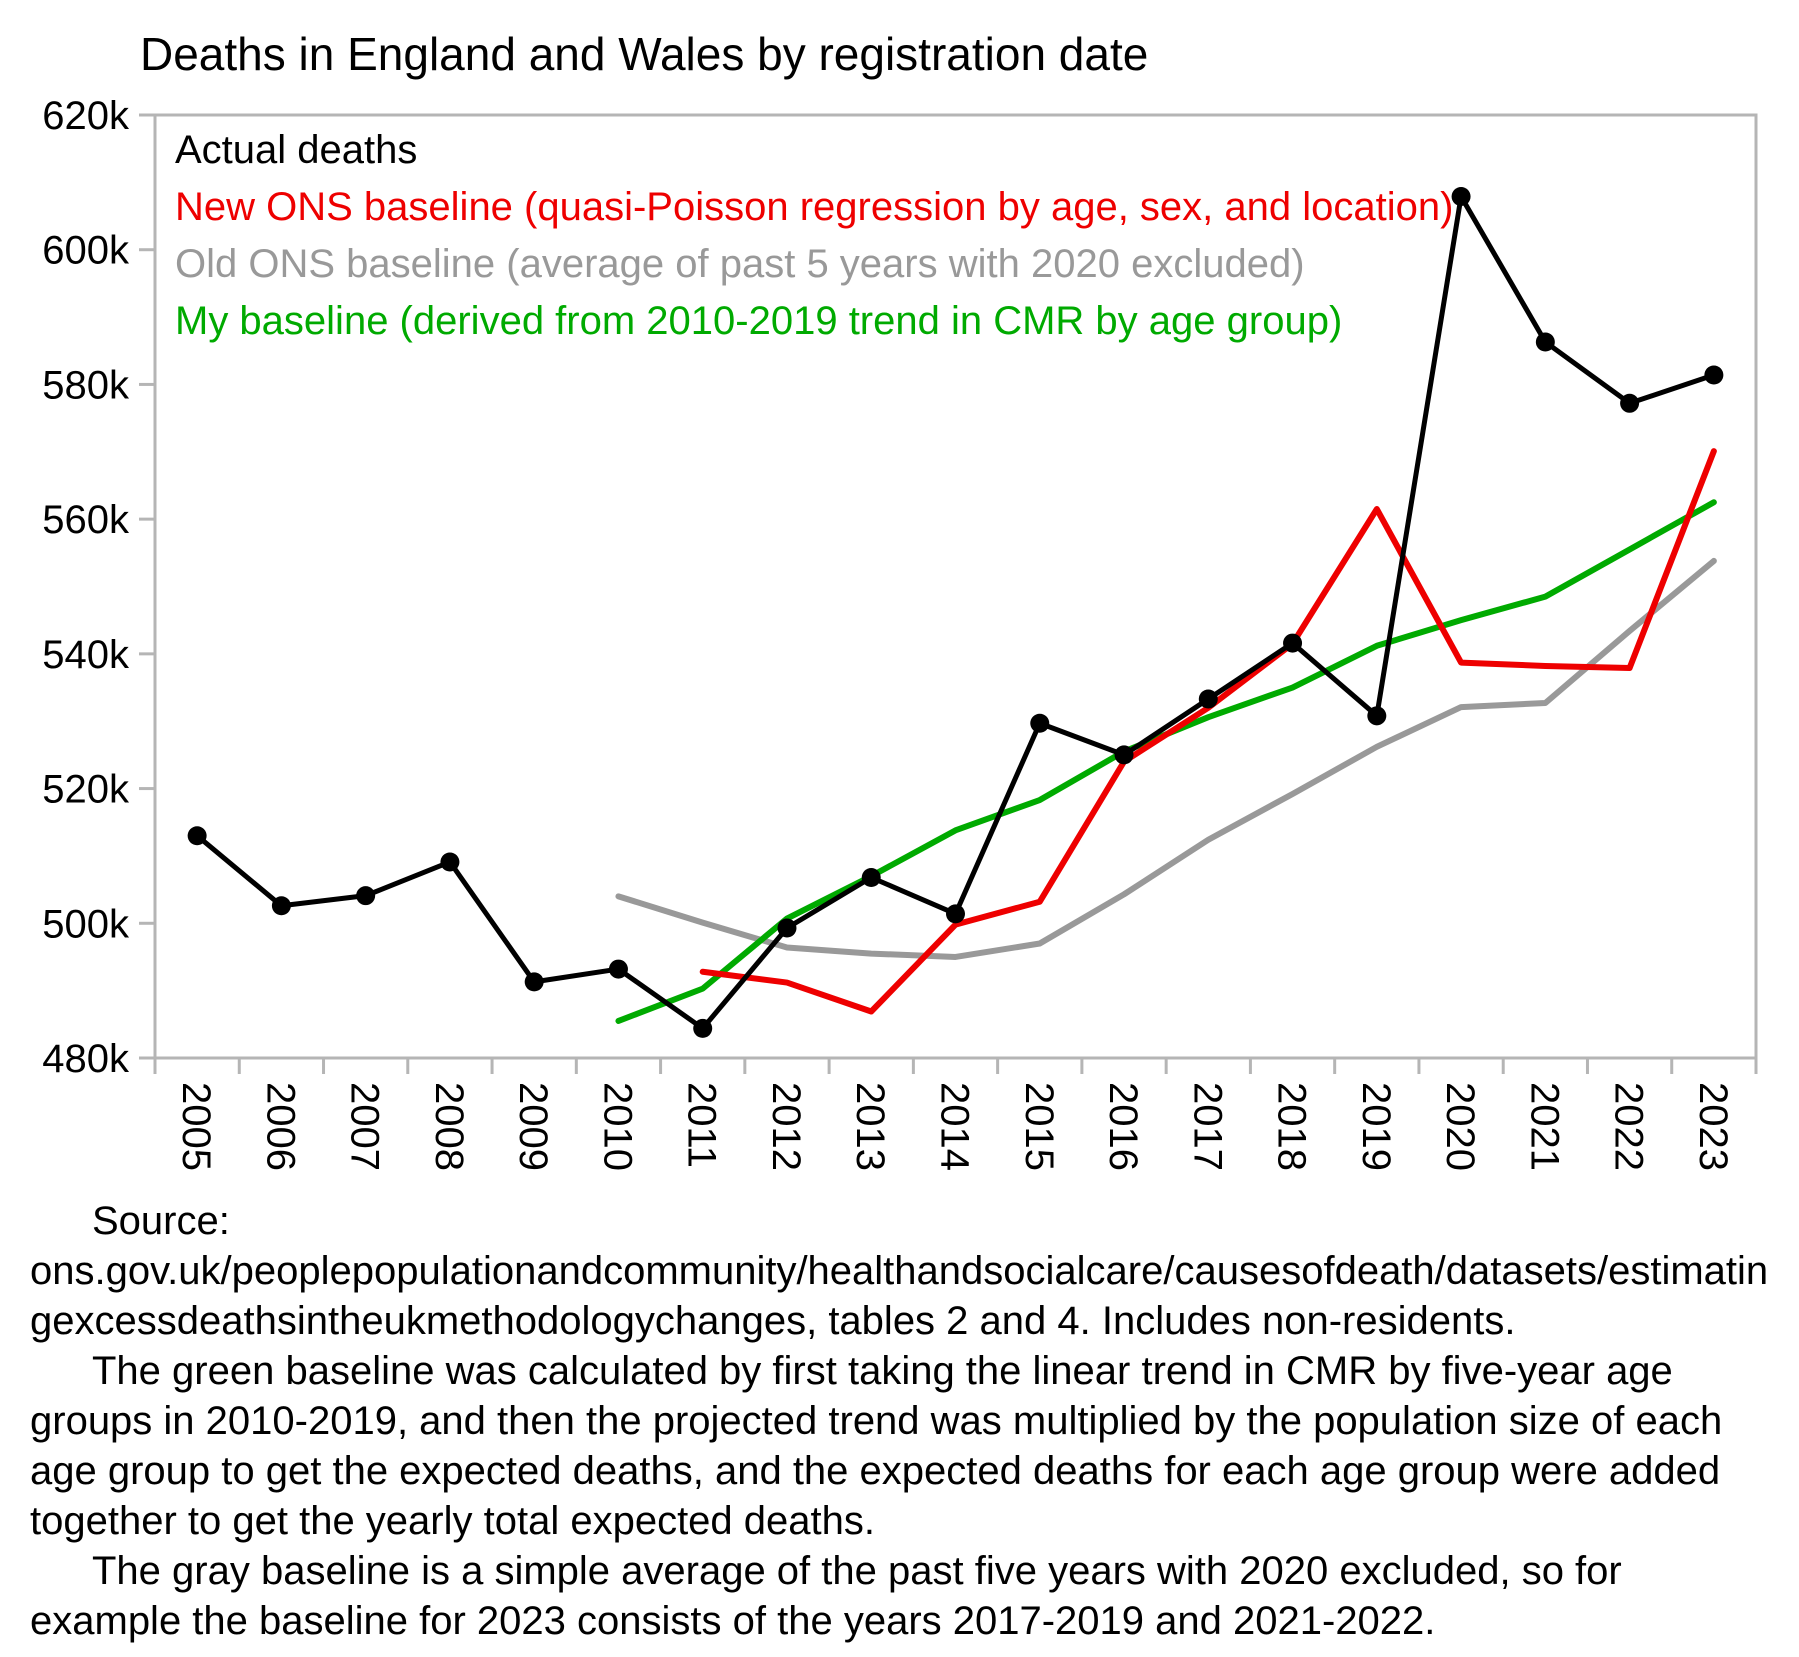  I want to click on y-tick-label: 560k, so click(86, 520).